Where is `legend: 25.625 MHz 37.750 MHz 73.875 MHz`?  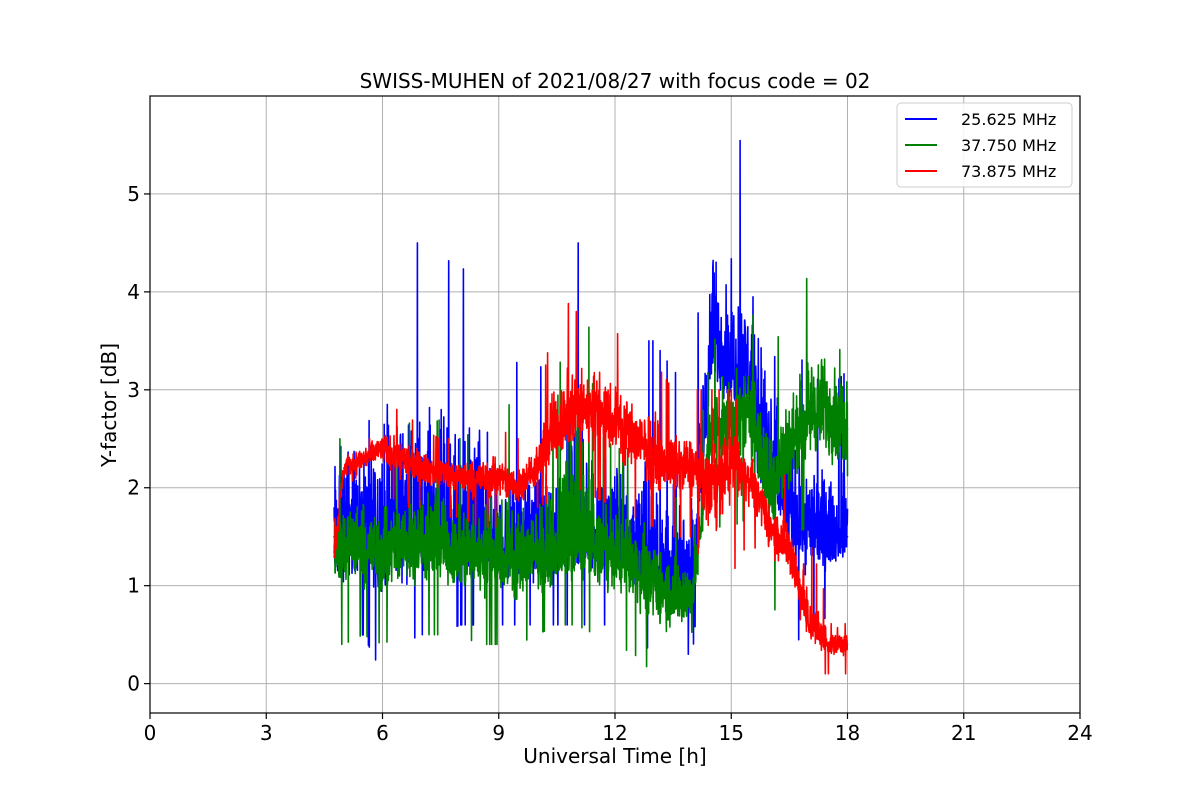 legend: 25.625 MHz 37.750 MHz 73.875 MHz is located at coordinates (984, 145).